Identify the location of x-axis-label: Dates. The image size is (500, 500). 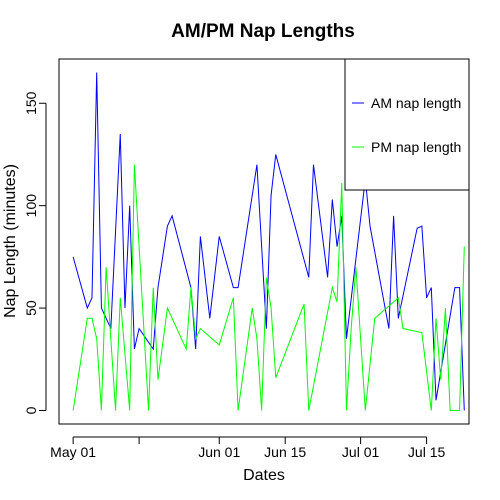
(264, 475).